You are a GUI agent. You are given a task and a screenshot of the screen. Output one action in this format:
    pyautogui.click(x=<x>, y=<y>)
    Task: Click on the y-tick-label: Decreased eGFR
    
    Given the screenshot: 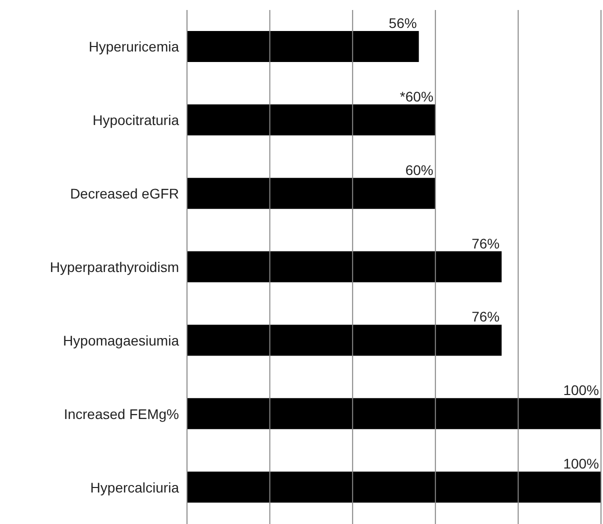 What is the action you would take?
    pyautogui.click(x=124, y=194)
    